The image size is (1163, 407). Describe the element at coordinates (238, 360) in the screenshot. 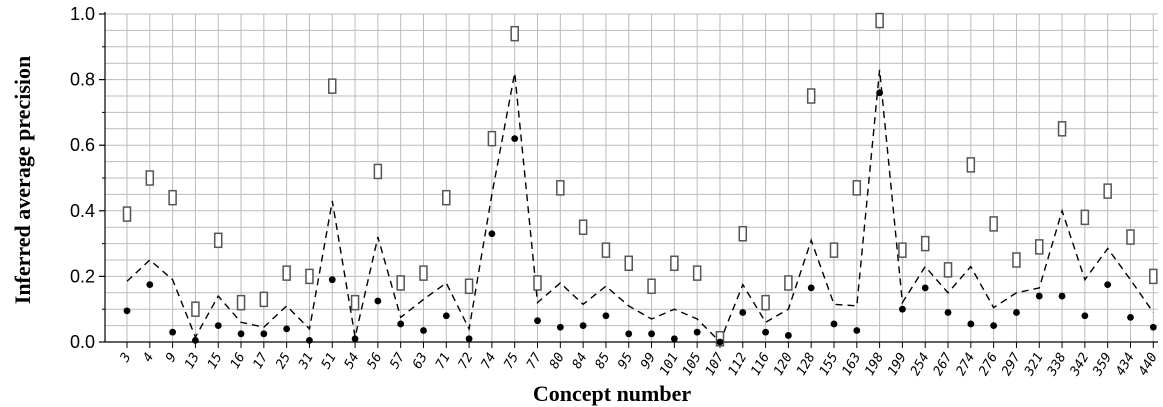

I see `x-tick-label: 16` at that location.